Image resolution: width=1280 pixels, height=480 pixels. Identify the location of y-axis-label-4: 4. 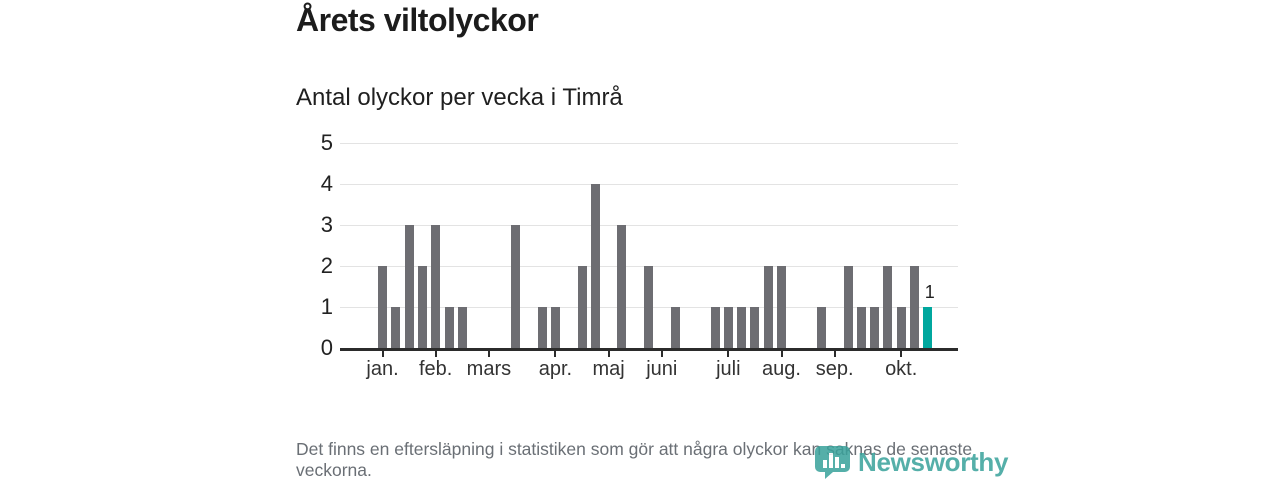
(326, 183).